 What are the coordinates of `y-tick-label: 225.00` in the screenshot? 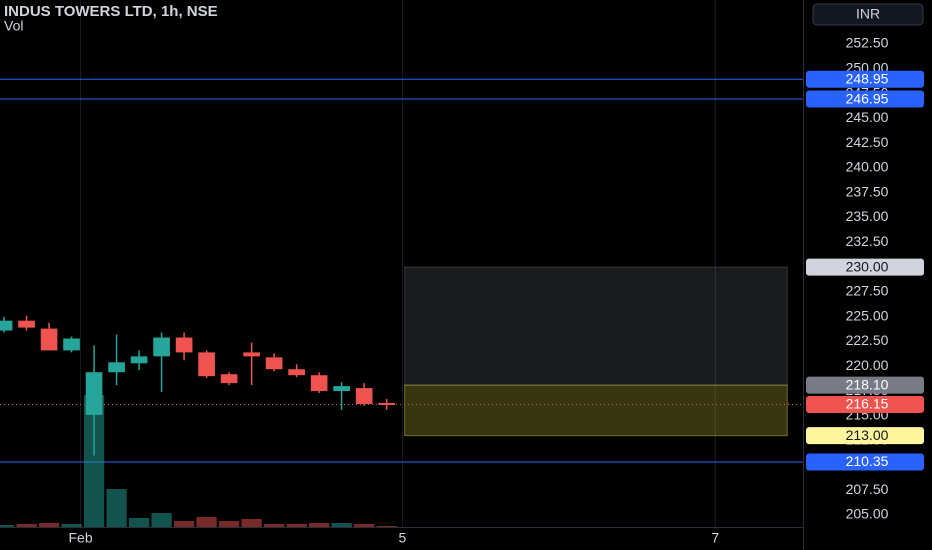 It's located at (867, 315).